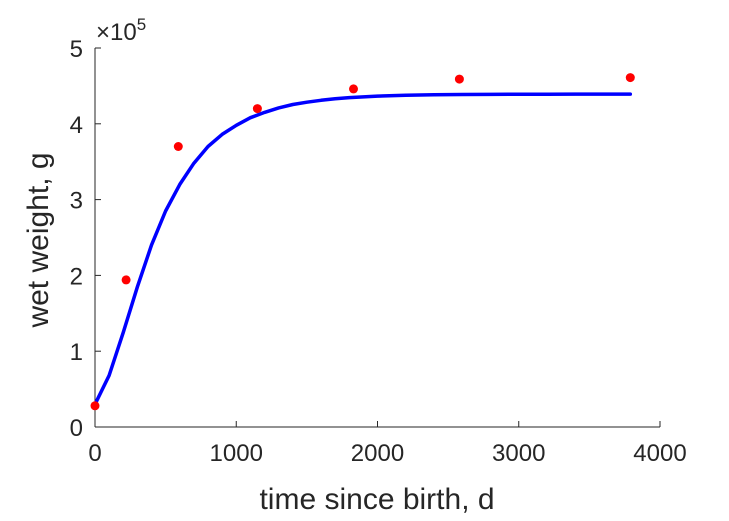 The width and height of the screenshot is (729, 521). Describe the element at coordinates (76, 352) in the screenshot. I see `y-tick-label: 1` at that location.